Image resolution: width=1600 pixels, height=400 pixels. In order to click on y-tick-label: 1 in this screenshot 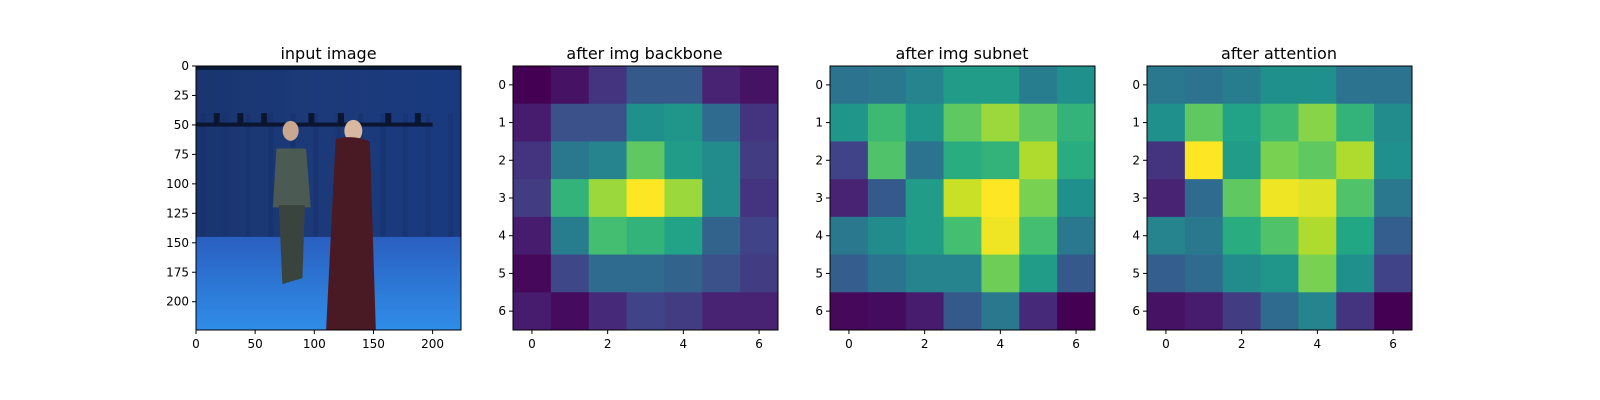, I will do `click(819, 123)`.